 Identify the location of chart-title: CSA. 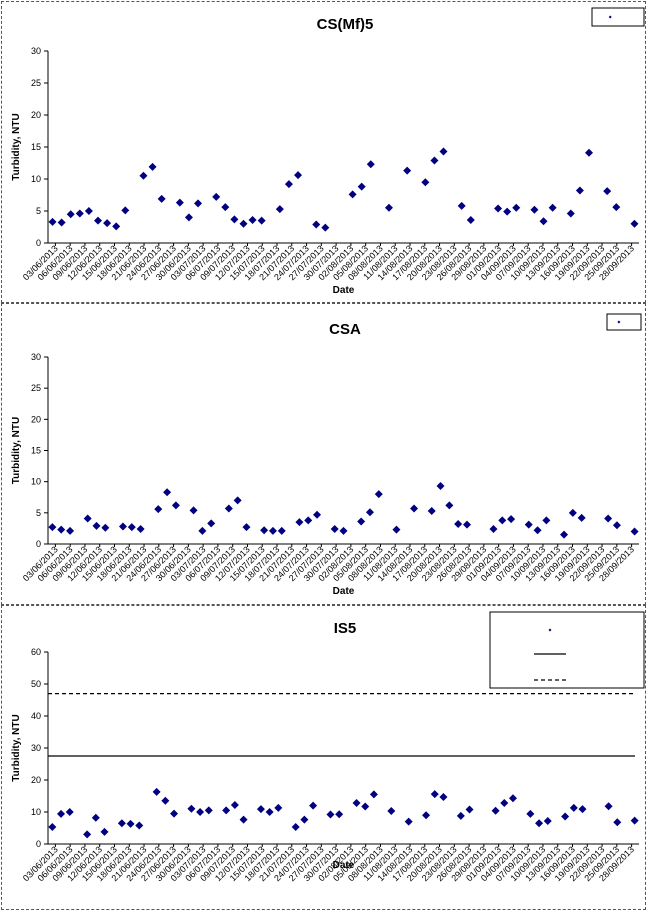
(345, 329).